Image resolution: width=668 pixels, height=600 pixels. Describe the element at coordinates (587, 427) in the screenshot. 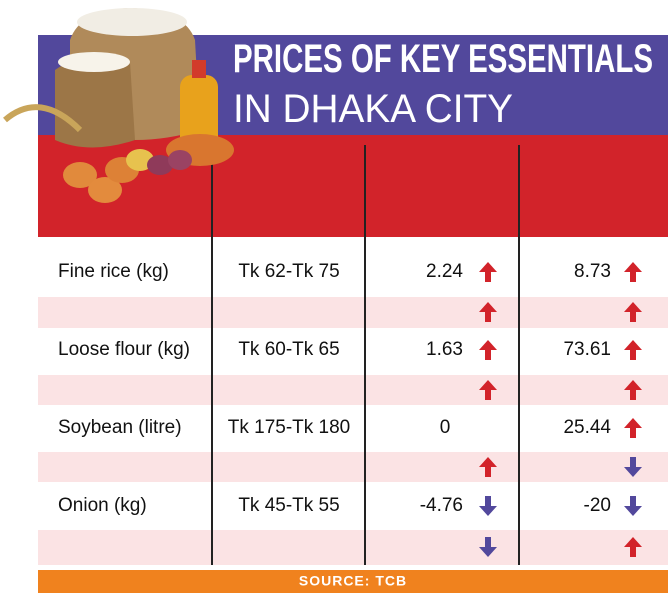

I see `change: 25.44` at that location.